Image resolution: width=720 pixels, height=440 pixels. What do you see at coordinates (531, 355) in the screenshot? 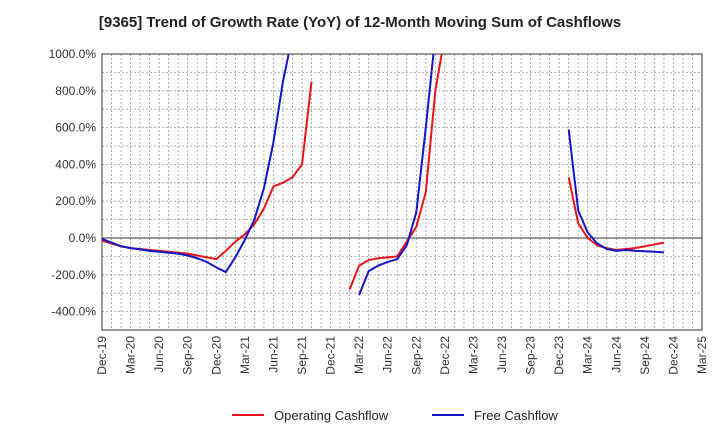
I see `x-tick-label: Sep-23` at bounding box center [531, 355].